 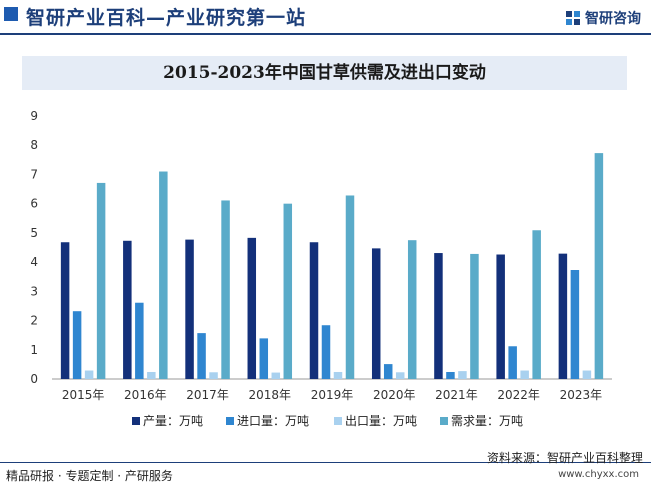 What do you see at coordinates (564, 458) in the screenshot?
I see `footer-source: 资料来源：智研产业百科整理` at bounding box center [564, 458].